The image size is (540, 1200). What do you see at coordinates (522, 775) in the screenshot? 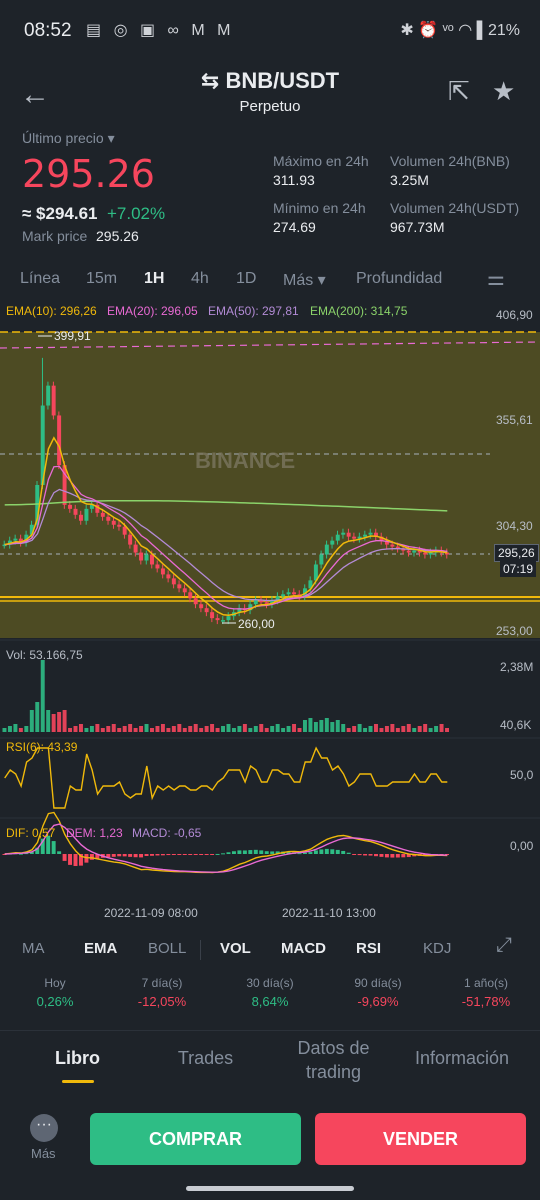
I see `rsi-axis: 50,0` at bounding box center [522, 775].